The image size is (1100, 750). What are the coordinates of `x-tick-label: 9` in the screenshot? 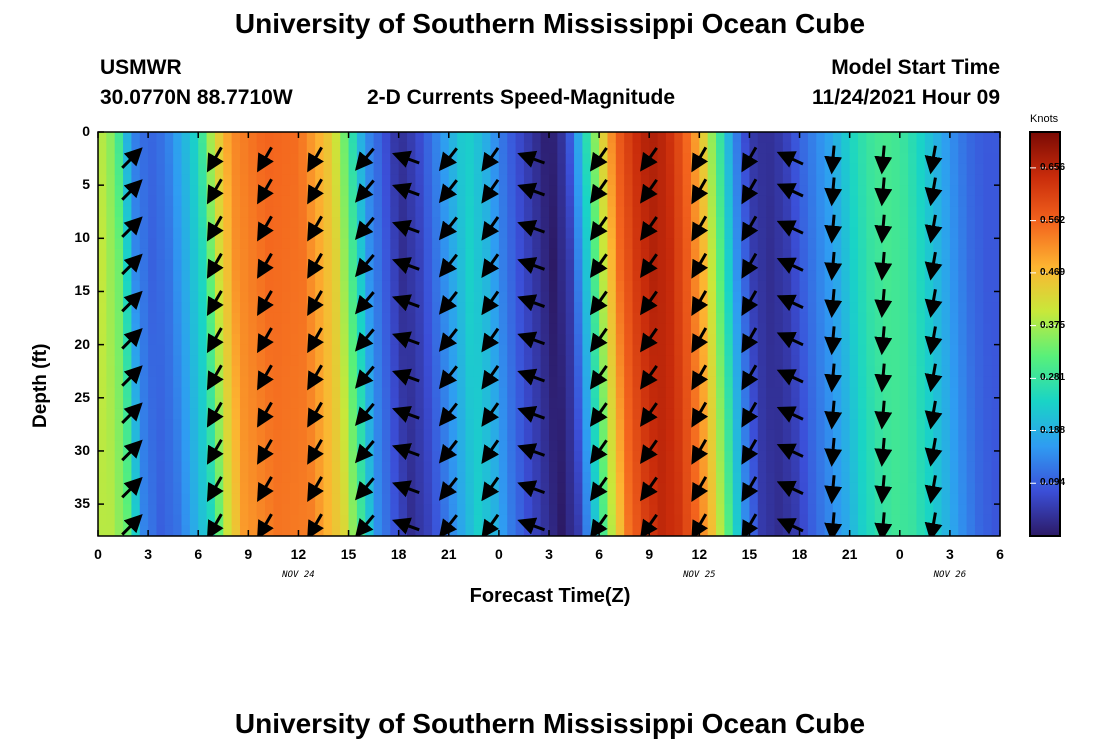 It's located at (248, 554).